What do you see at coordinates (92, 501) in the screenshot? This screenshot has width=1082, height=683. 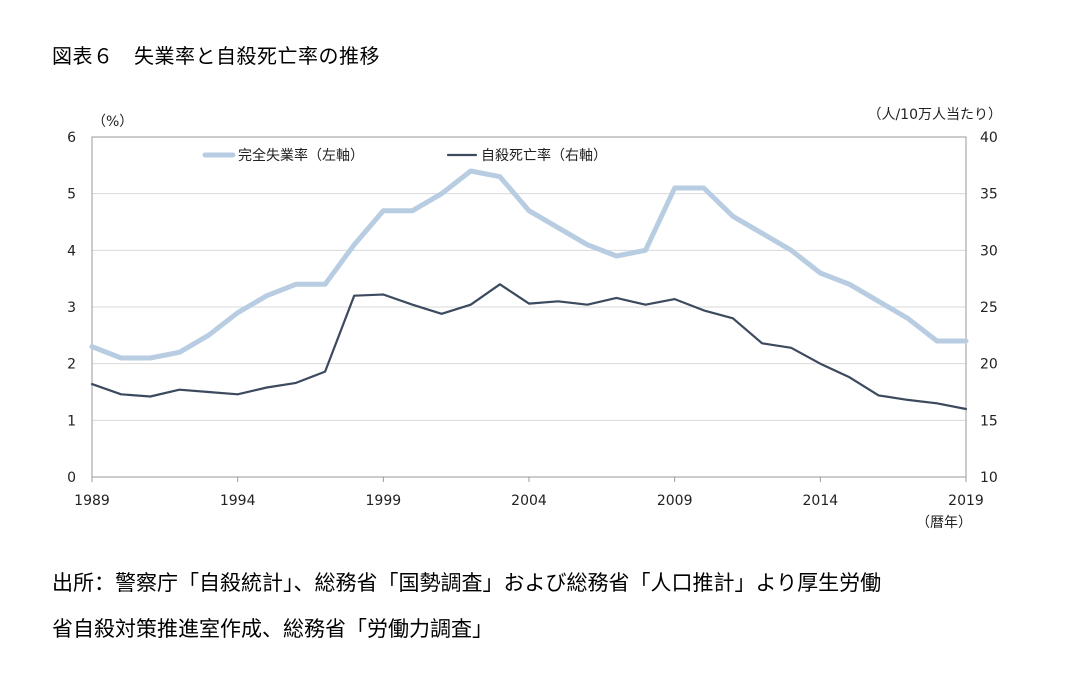 I see `x-tick-label: 1989` at bounding box center [92, 501].